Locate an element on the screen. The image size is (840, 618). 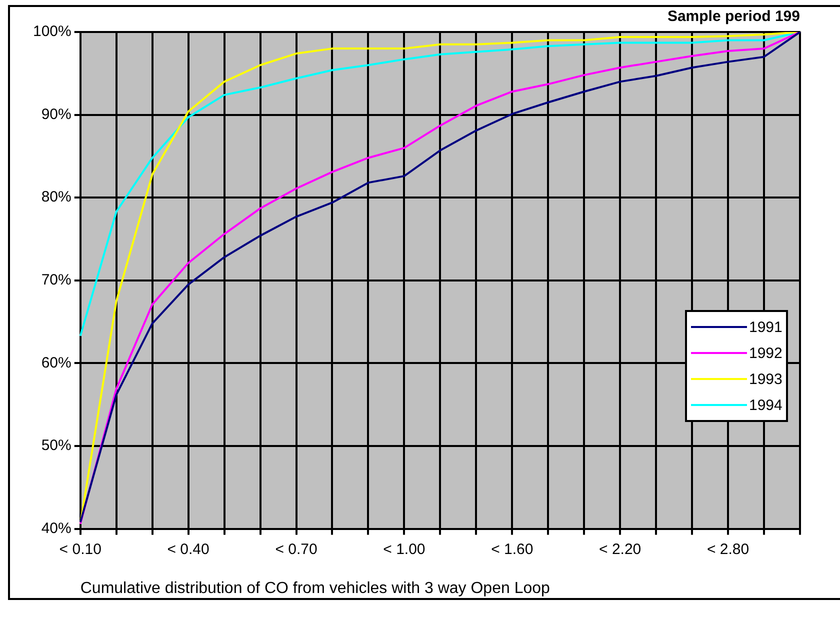
x-axis-title: Cumulative distribution of CO from vehicles with 3 way Open Loop is located at coordinates (315, 588).